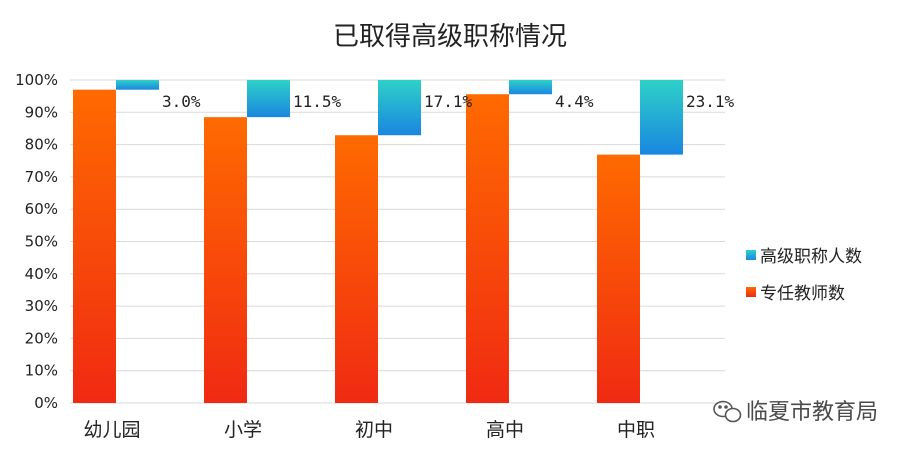  I want to click on chart-title: 已取得高级职称情况, so click(450, 37).